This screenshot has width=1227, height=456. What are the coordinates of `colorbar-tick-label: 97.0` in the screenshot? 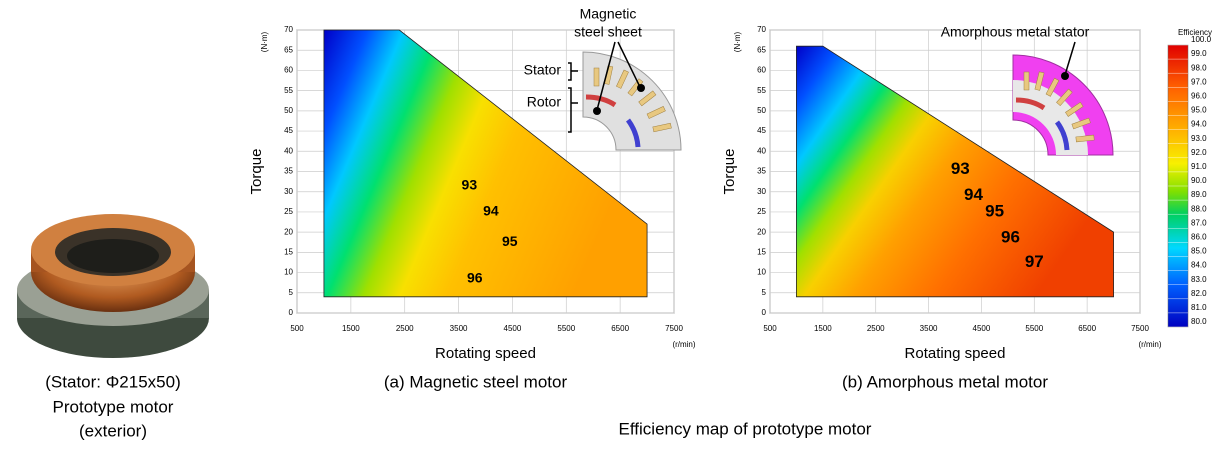 It's located at (1199, 81).